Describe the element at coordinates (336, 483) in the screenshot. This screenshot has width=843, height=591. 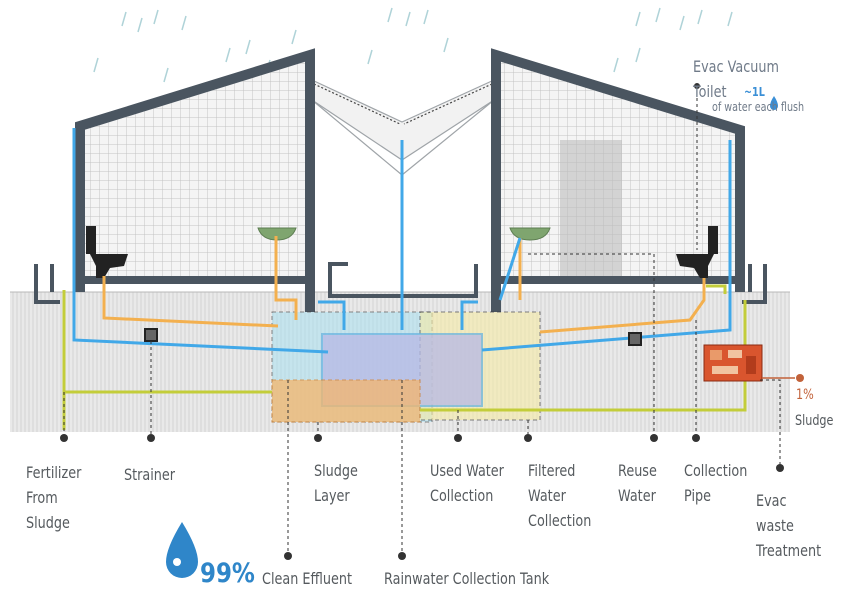
I see `sludge-layer-label: Sludge Layer` at that location.